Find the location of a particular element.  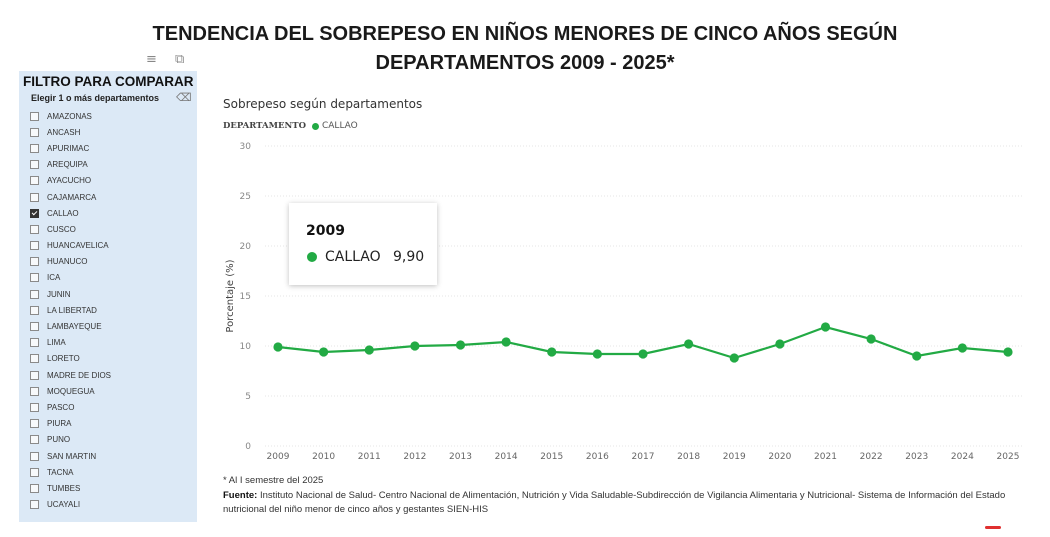

department-label: HUANCAVELICA is located at coordinates (78, 246).